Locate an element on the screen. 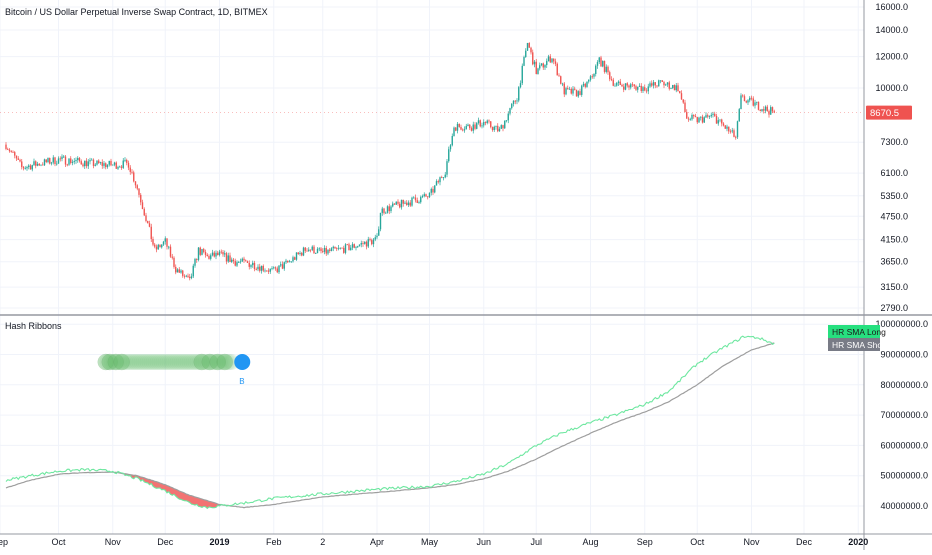  hash-tick-label: 70000000.0 is located at coordinates (904, 415).